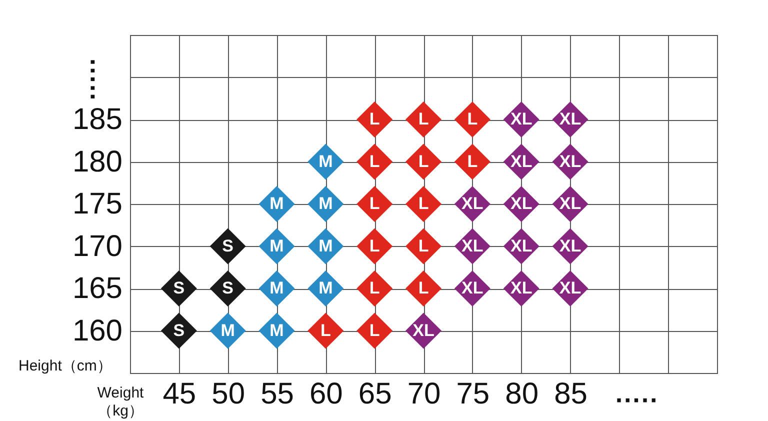 This screenshot has width=768, height=421. Describe the element at coordinates (97, 204) in the screenshot. I see `y-tick-label: 175` at that location.